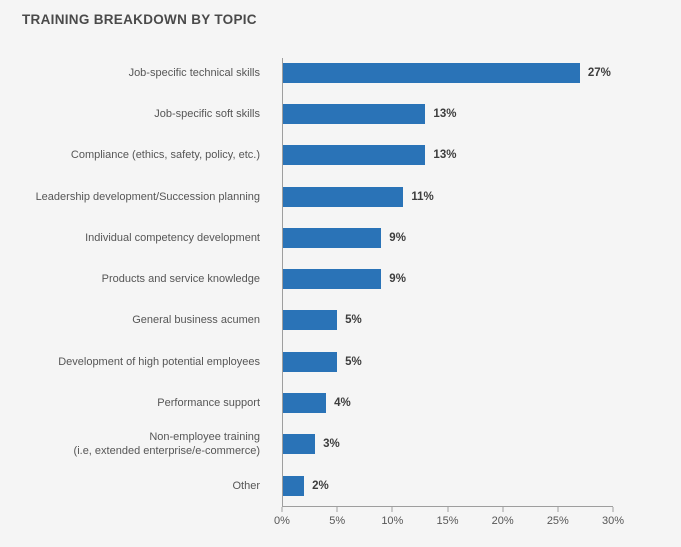  What do you see at coordinates (320, 485) in the screenshot?
I see `value-label: 2%` at bounding box center [320, 485].